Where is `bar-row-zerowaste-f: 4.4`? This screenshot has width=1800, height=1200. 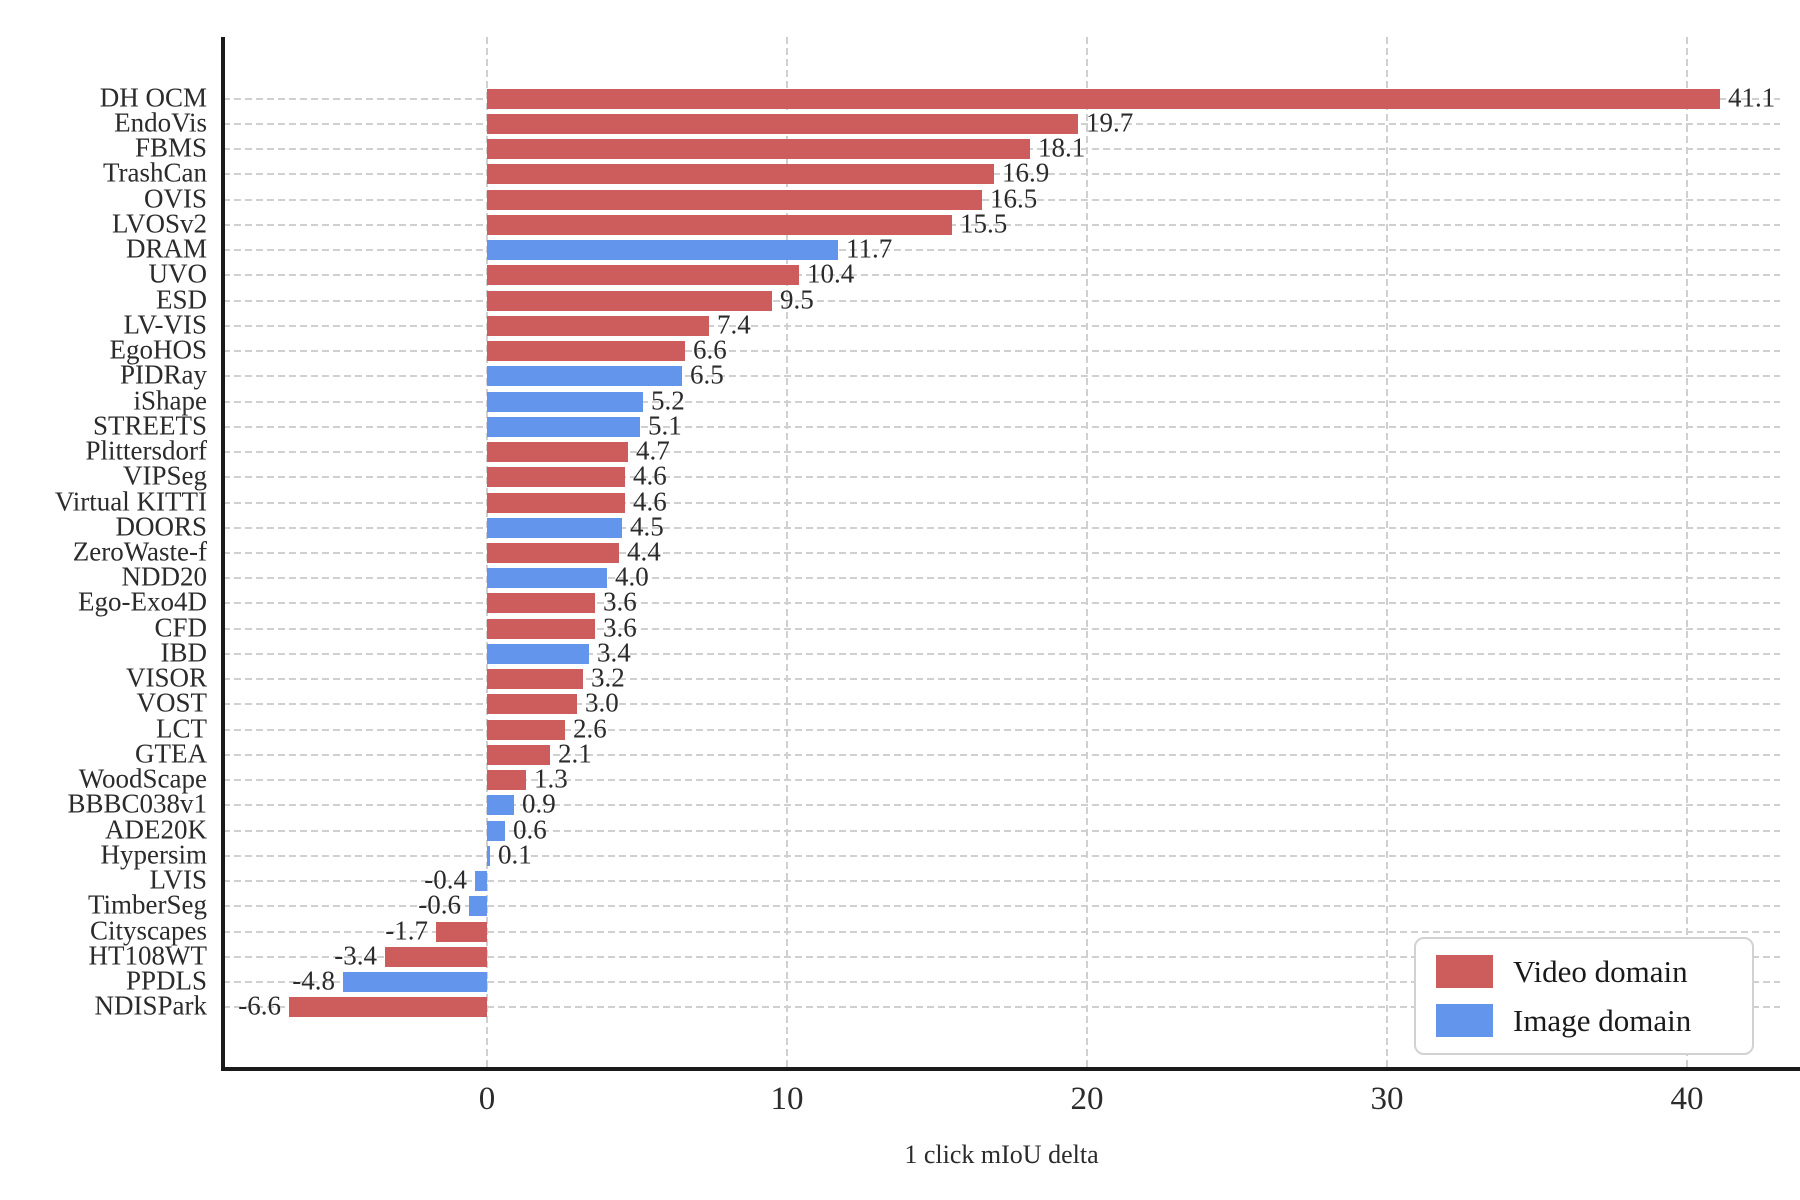
bar-row-zerowaste-f: 4.4 is located at coordinates (1001, 551).